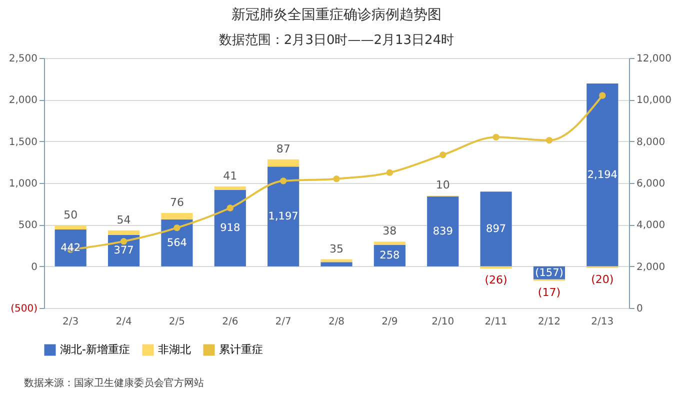 The image size is (683, 400). What do you see at coordinates (337, 15) in the screenshot?
I see `chart-title: 新冠肺炎全国重症确诊病例趋势图` at bounding box center [337, 15].